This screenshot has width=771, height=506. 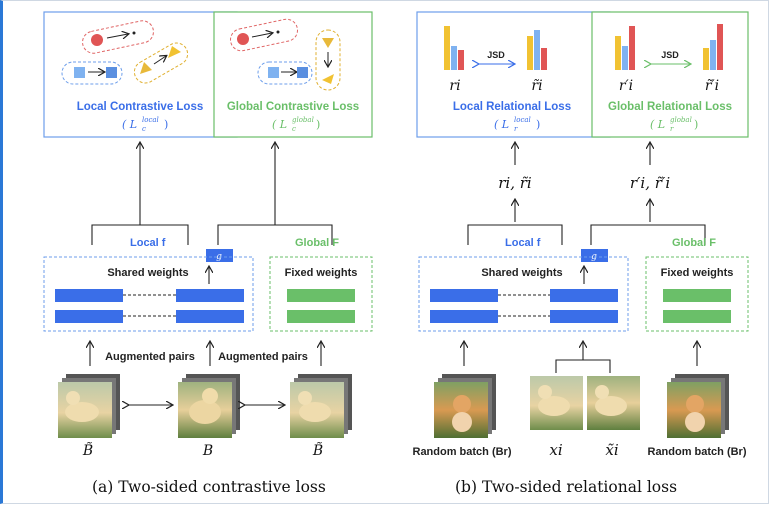 What do you see at coordinates (512, 107) in the screenshot?
I see `local-relational-loss-title: Local Relational Loss` at bounding box center [512, 107].